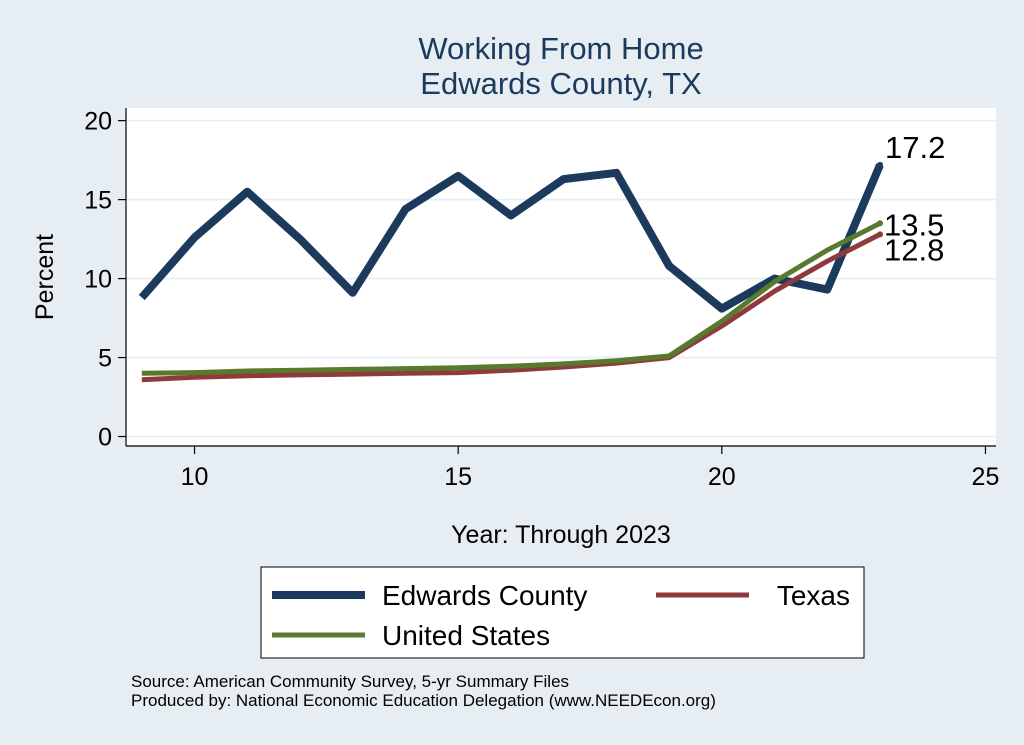 This screenshot has height=745, width=1024. I want to click on legend-label: Edwards County, so click(484, 595).